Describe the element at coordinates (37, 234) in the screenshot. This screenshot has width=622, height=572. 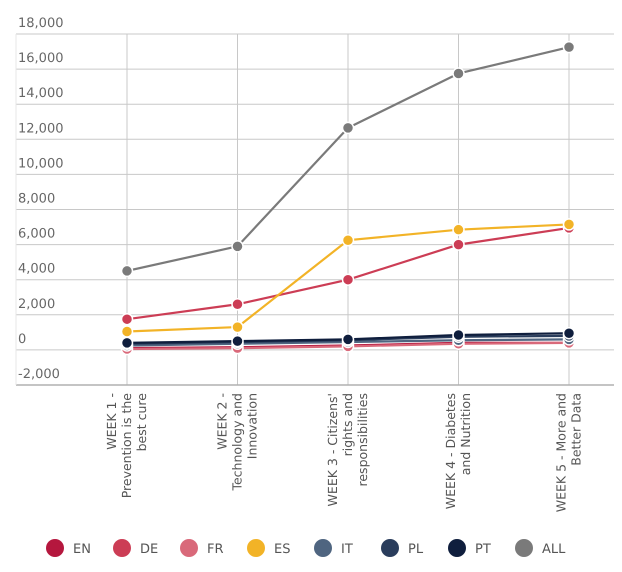
I see `y-tick-label: 6,000` at that location.